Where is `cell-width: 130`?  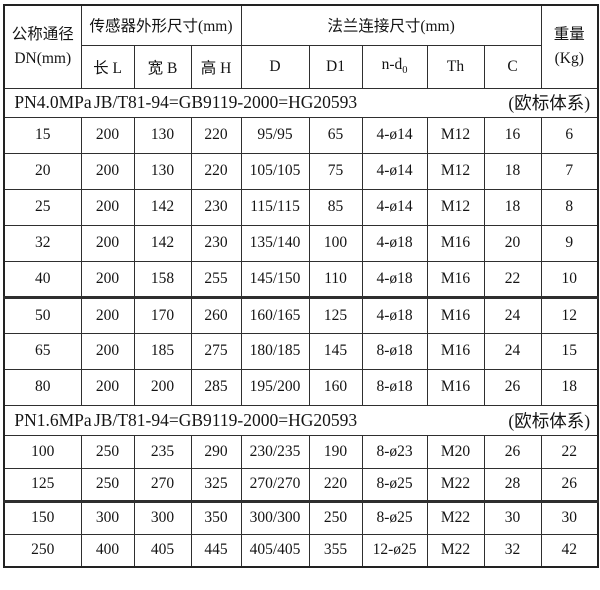 cell-width: 130 is located at coordinates (162, 171).